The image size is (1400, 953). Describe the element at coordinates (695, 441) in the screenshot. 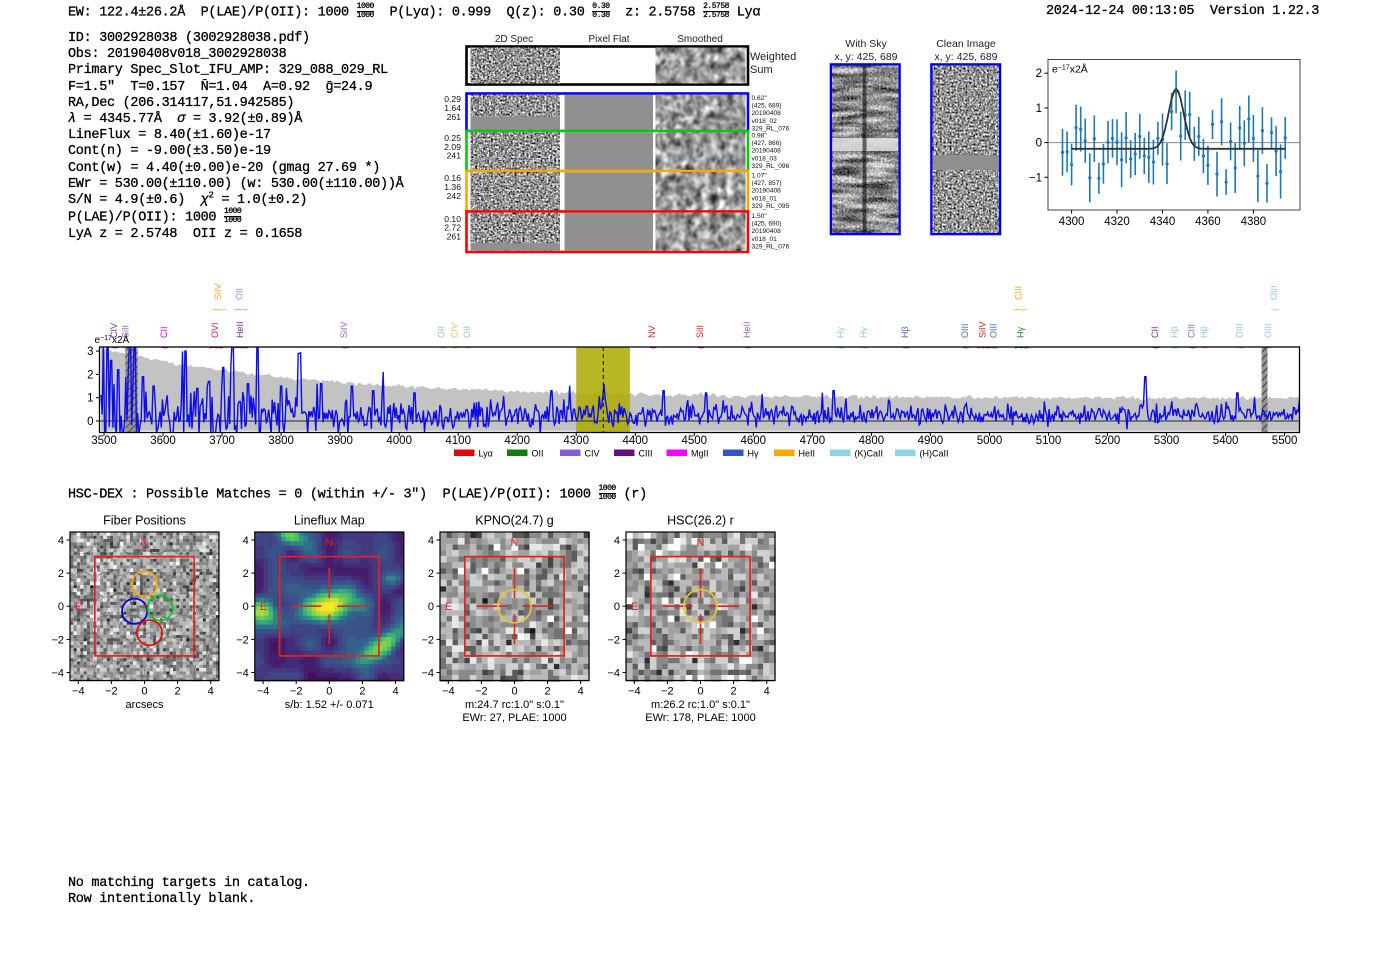

I see `svg-text: 4500` at that location.